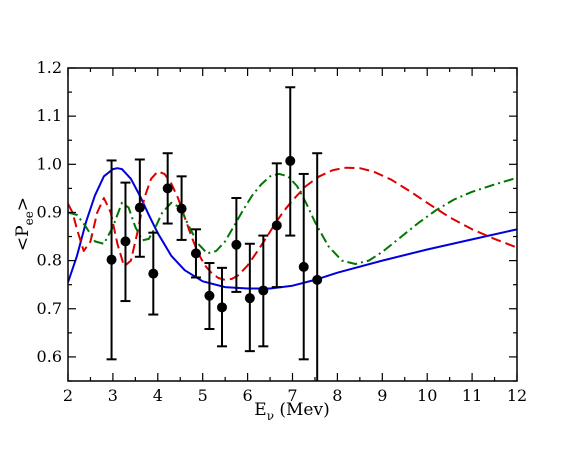 The width and height of the screenshot is (581, 449). Describe the element at coordinates (302, 410) in the screenshot. I see `x-axis-title-rest: (Mev)` at that location.